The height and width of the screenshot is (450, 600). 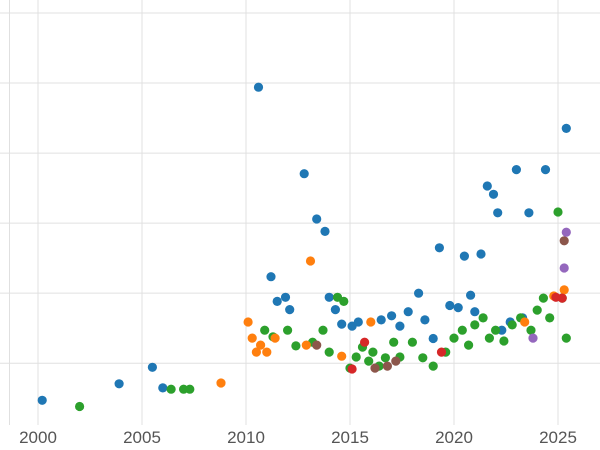 What do you see at coordinates (350, 437) in the screenshot?
I see `x-tick-label: 2015` at bounding box center [350, 437].